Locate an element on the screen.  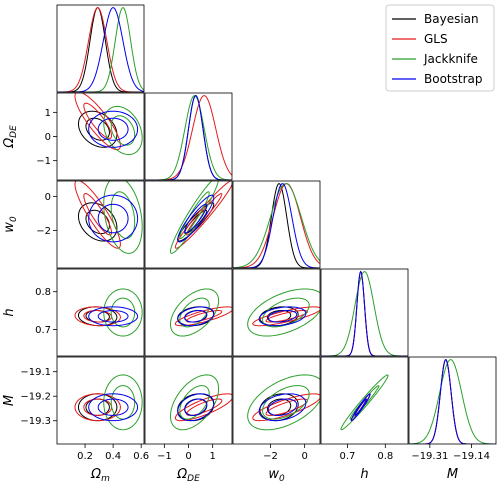
panel-M-h is located at coordinates (364, 402).